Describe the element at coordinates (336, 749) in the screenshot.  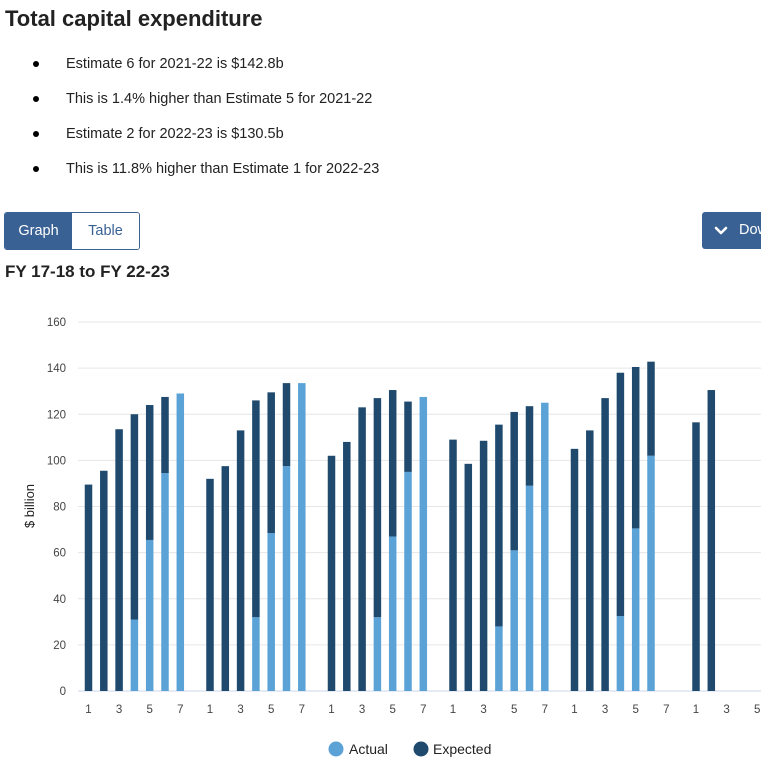
I see `legend-actual-marker` at that location.